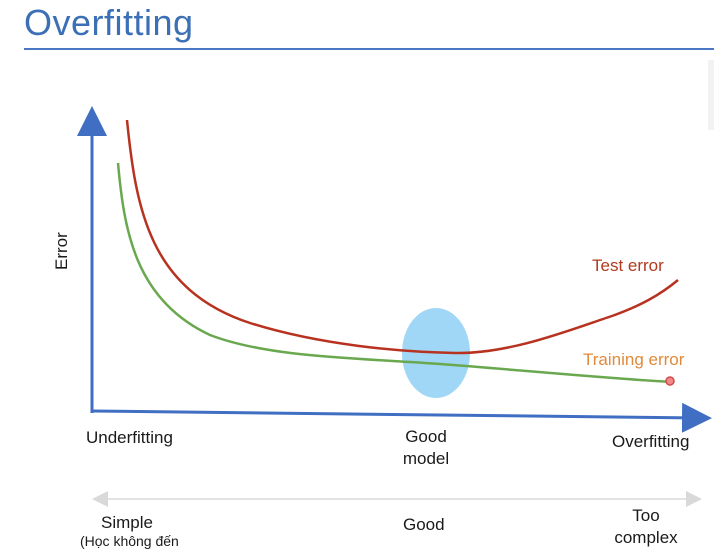 The width and height of the screenshot is (714, 552). What do you see at coordinates (628, 265) in the screenshot?
I see `test-error-label: Test error` at bounding box center [628, 265].